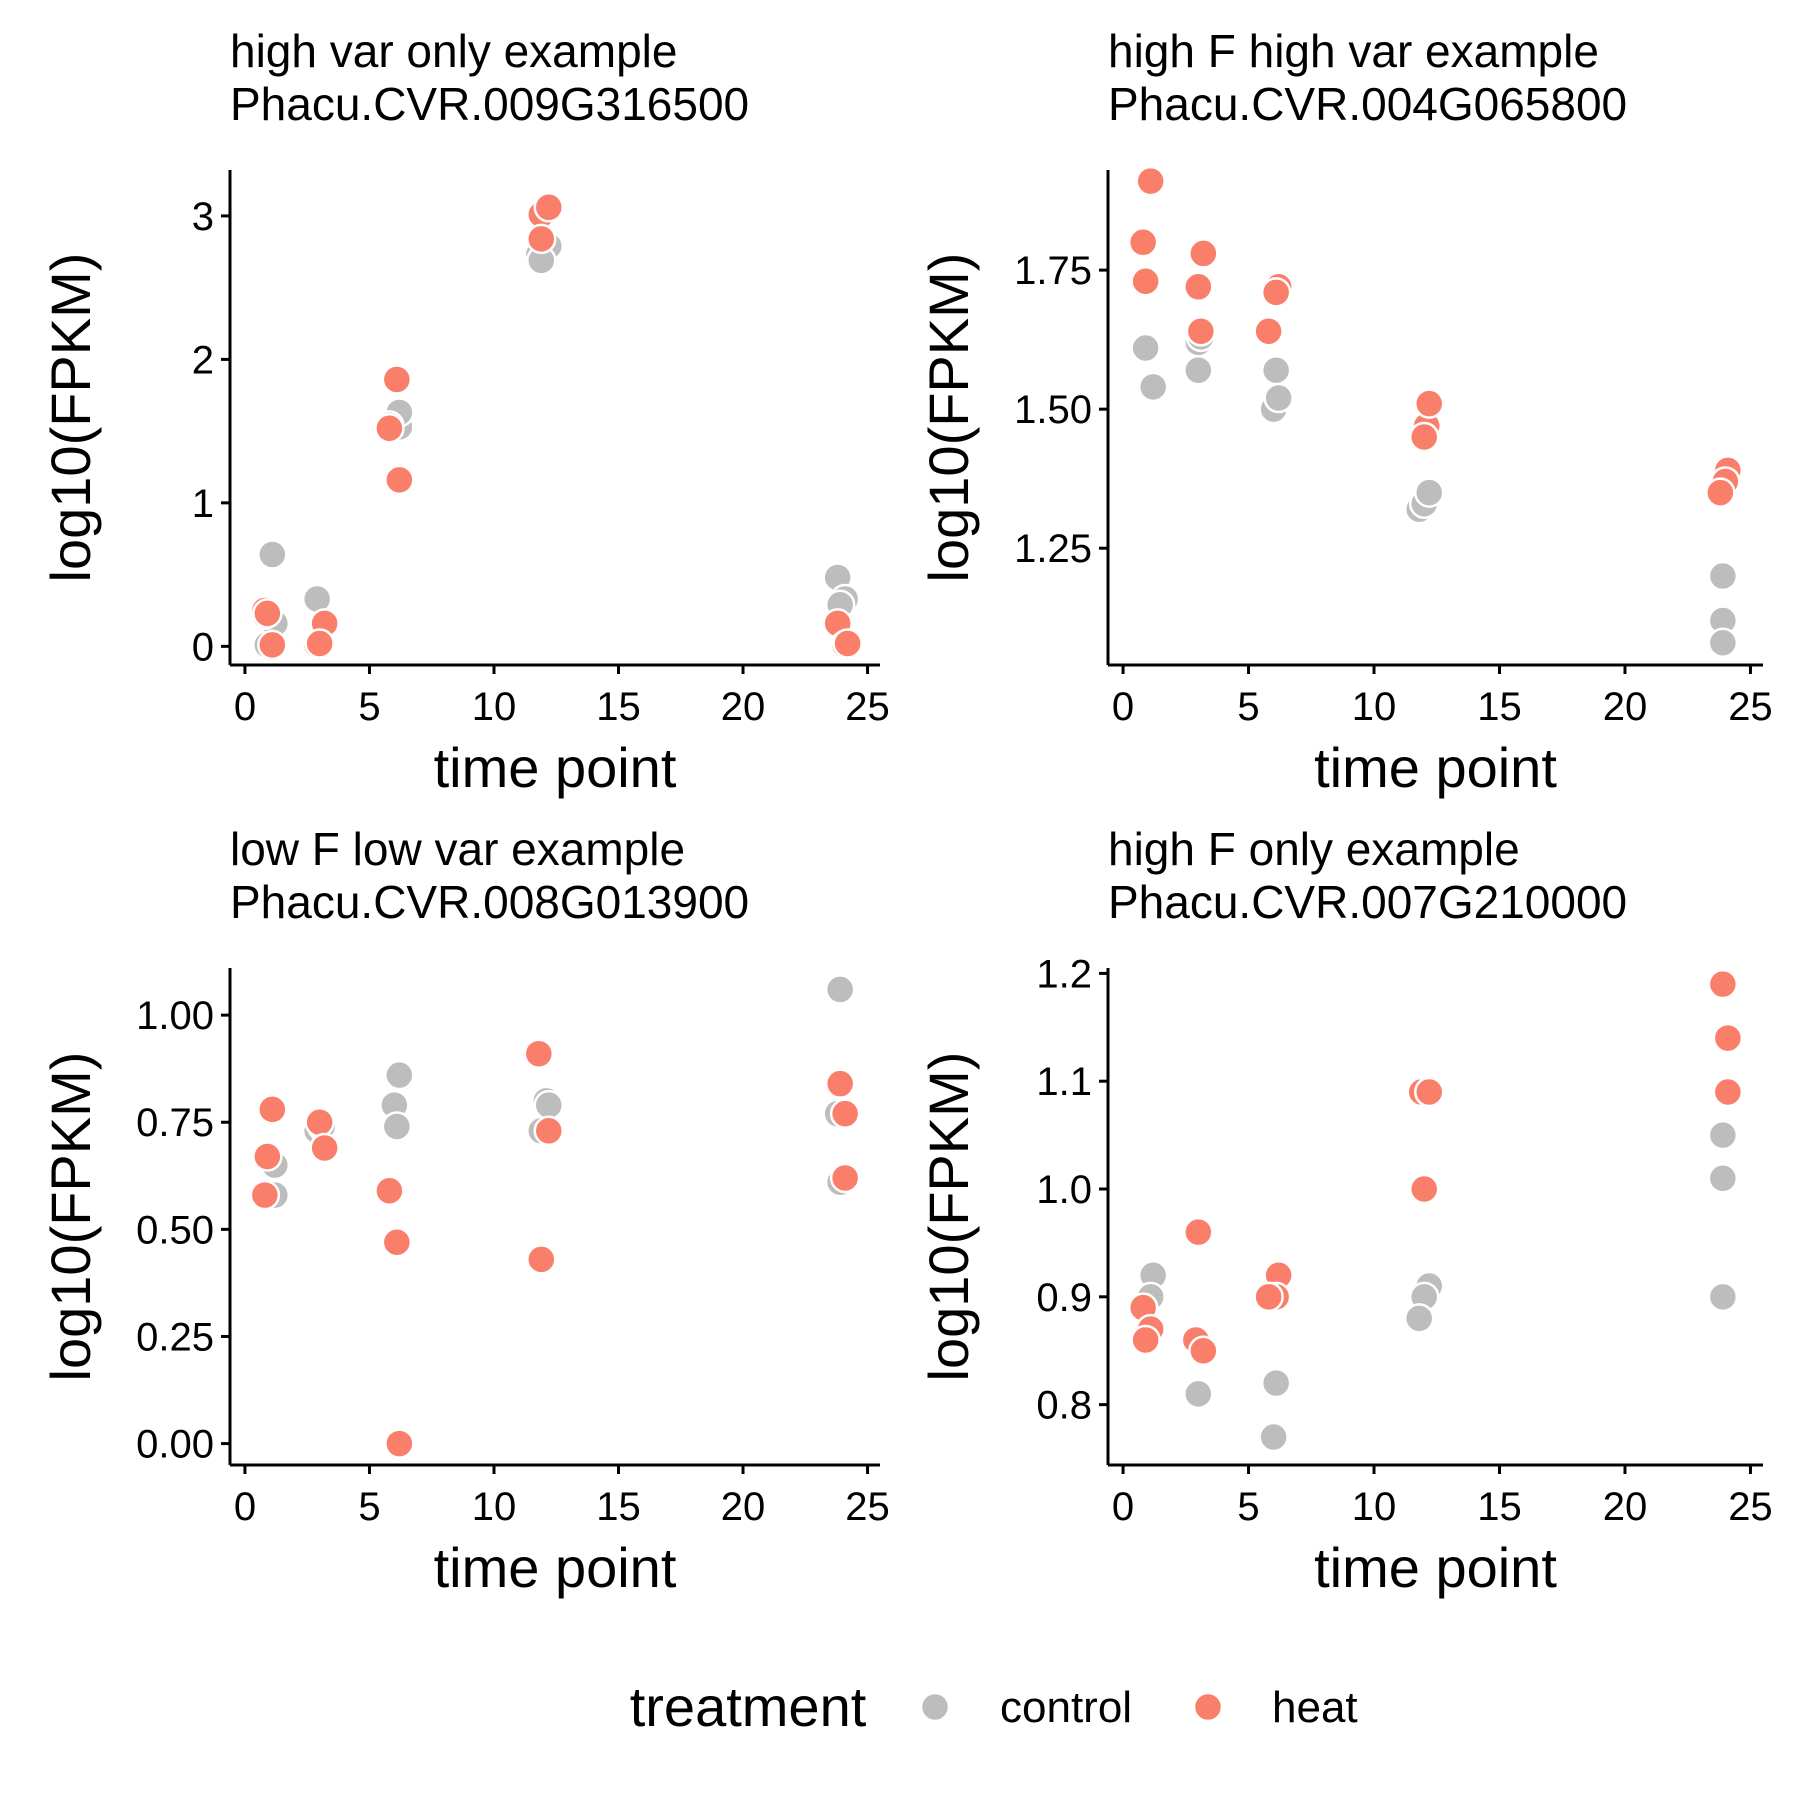 This screenshot has height=1800, width=1800. Describe the element at coordinates (489, 902) in the screenshot. I see `panel-subtitle: Phacu.CVR.008G013900` at that location.